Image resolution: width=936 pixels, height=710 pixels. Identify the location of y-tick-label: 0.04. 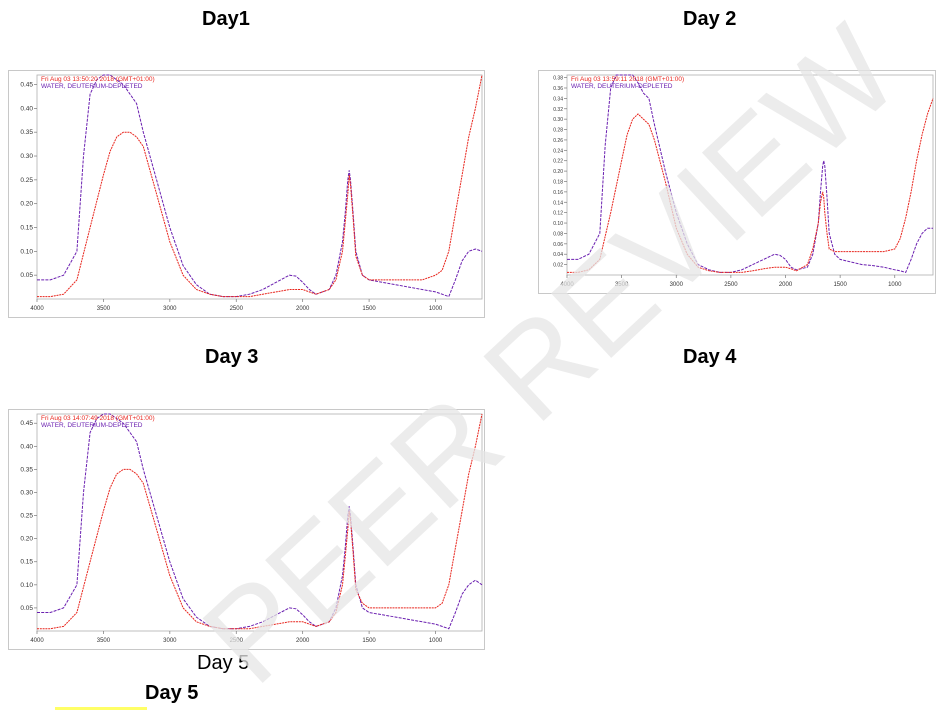
(558, 255).